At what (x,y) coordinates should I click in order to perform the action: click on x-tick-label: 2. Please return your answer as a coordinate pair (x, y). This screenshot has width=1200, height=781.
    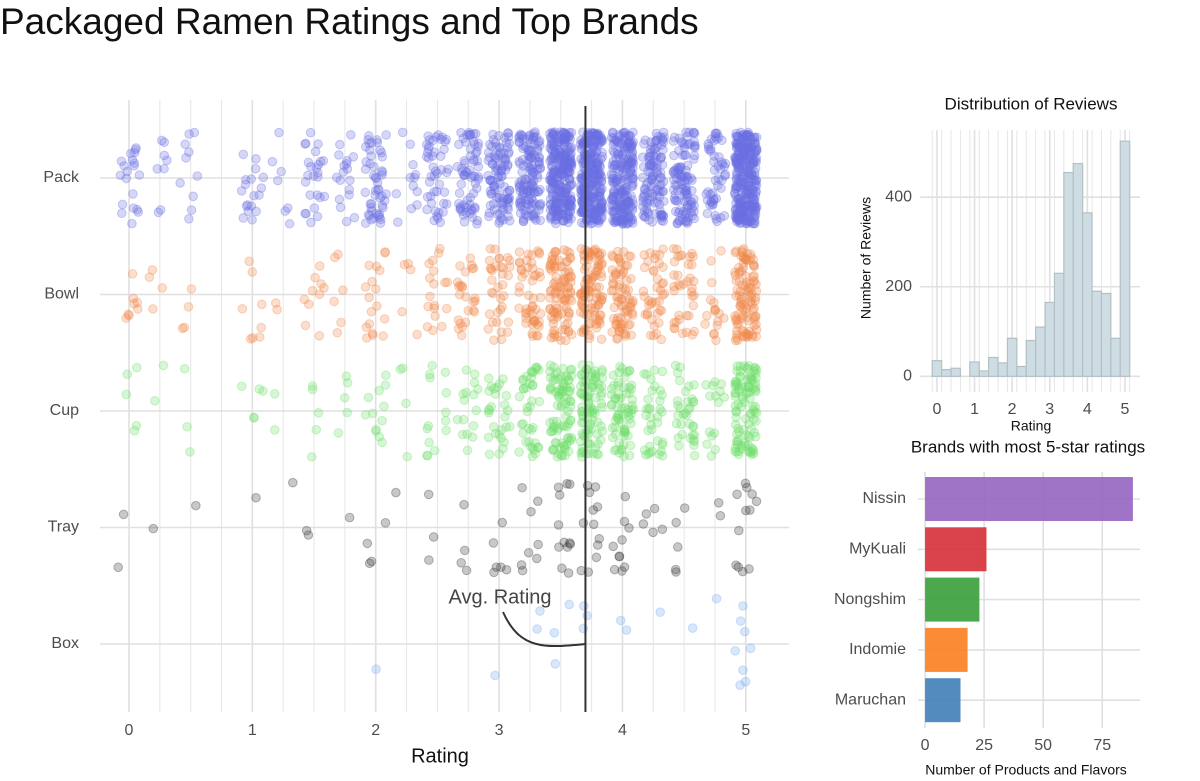
    Looking at the image, I should click on (1012, 409).